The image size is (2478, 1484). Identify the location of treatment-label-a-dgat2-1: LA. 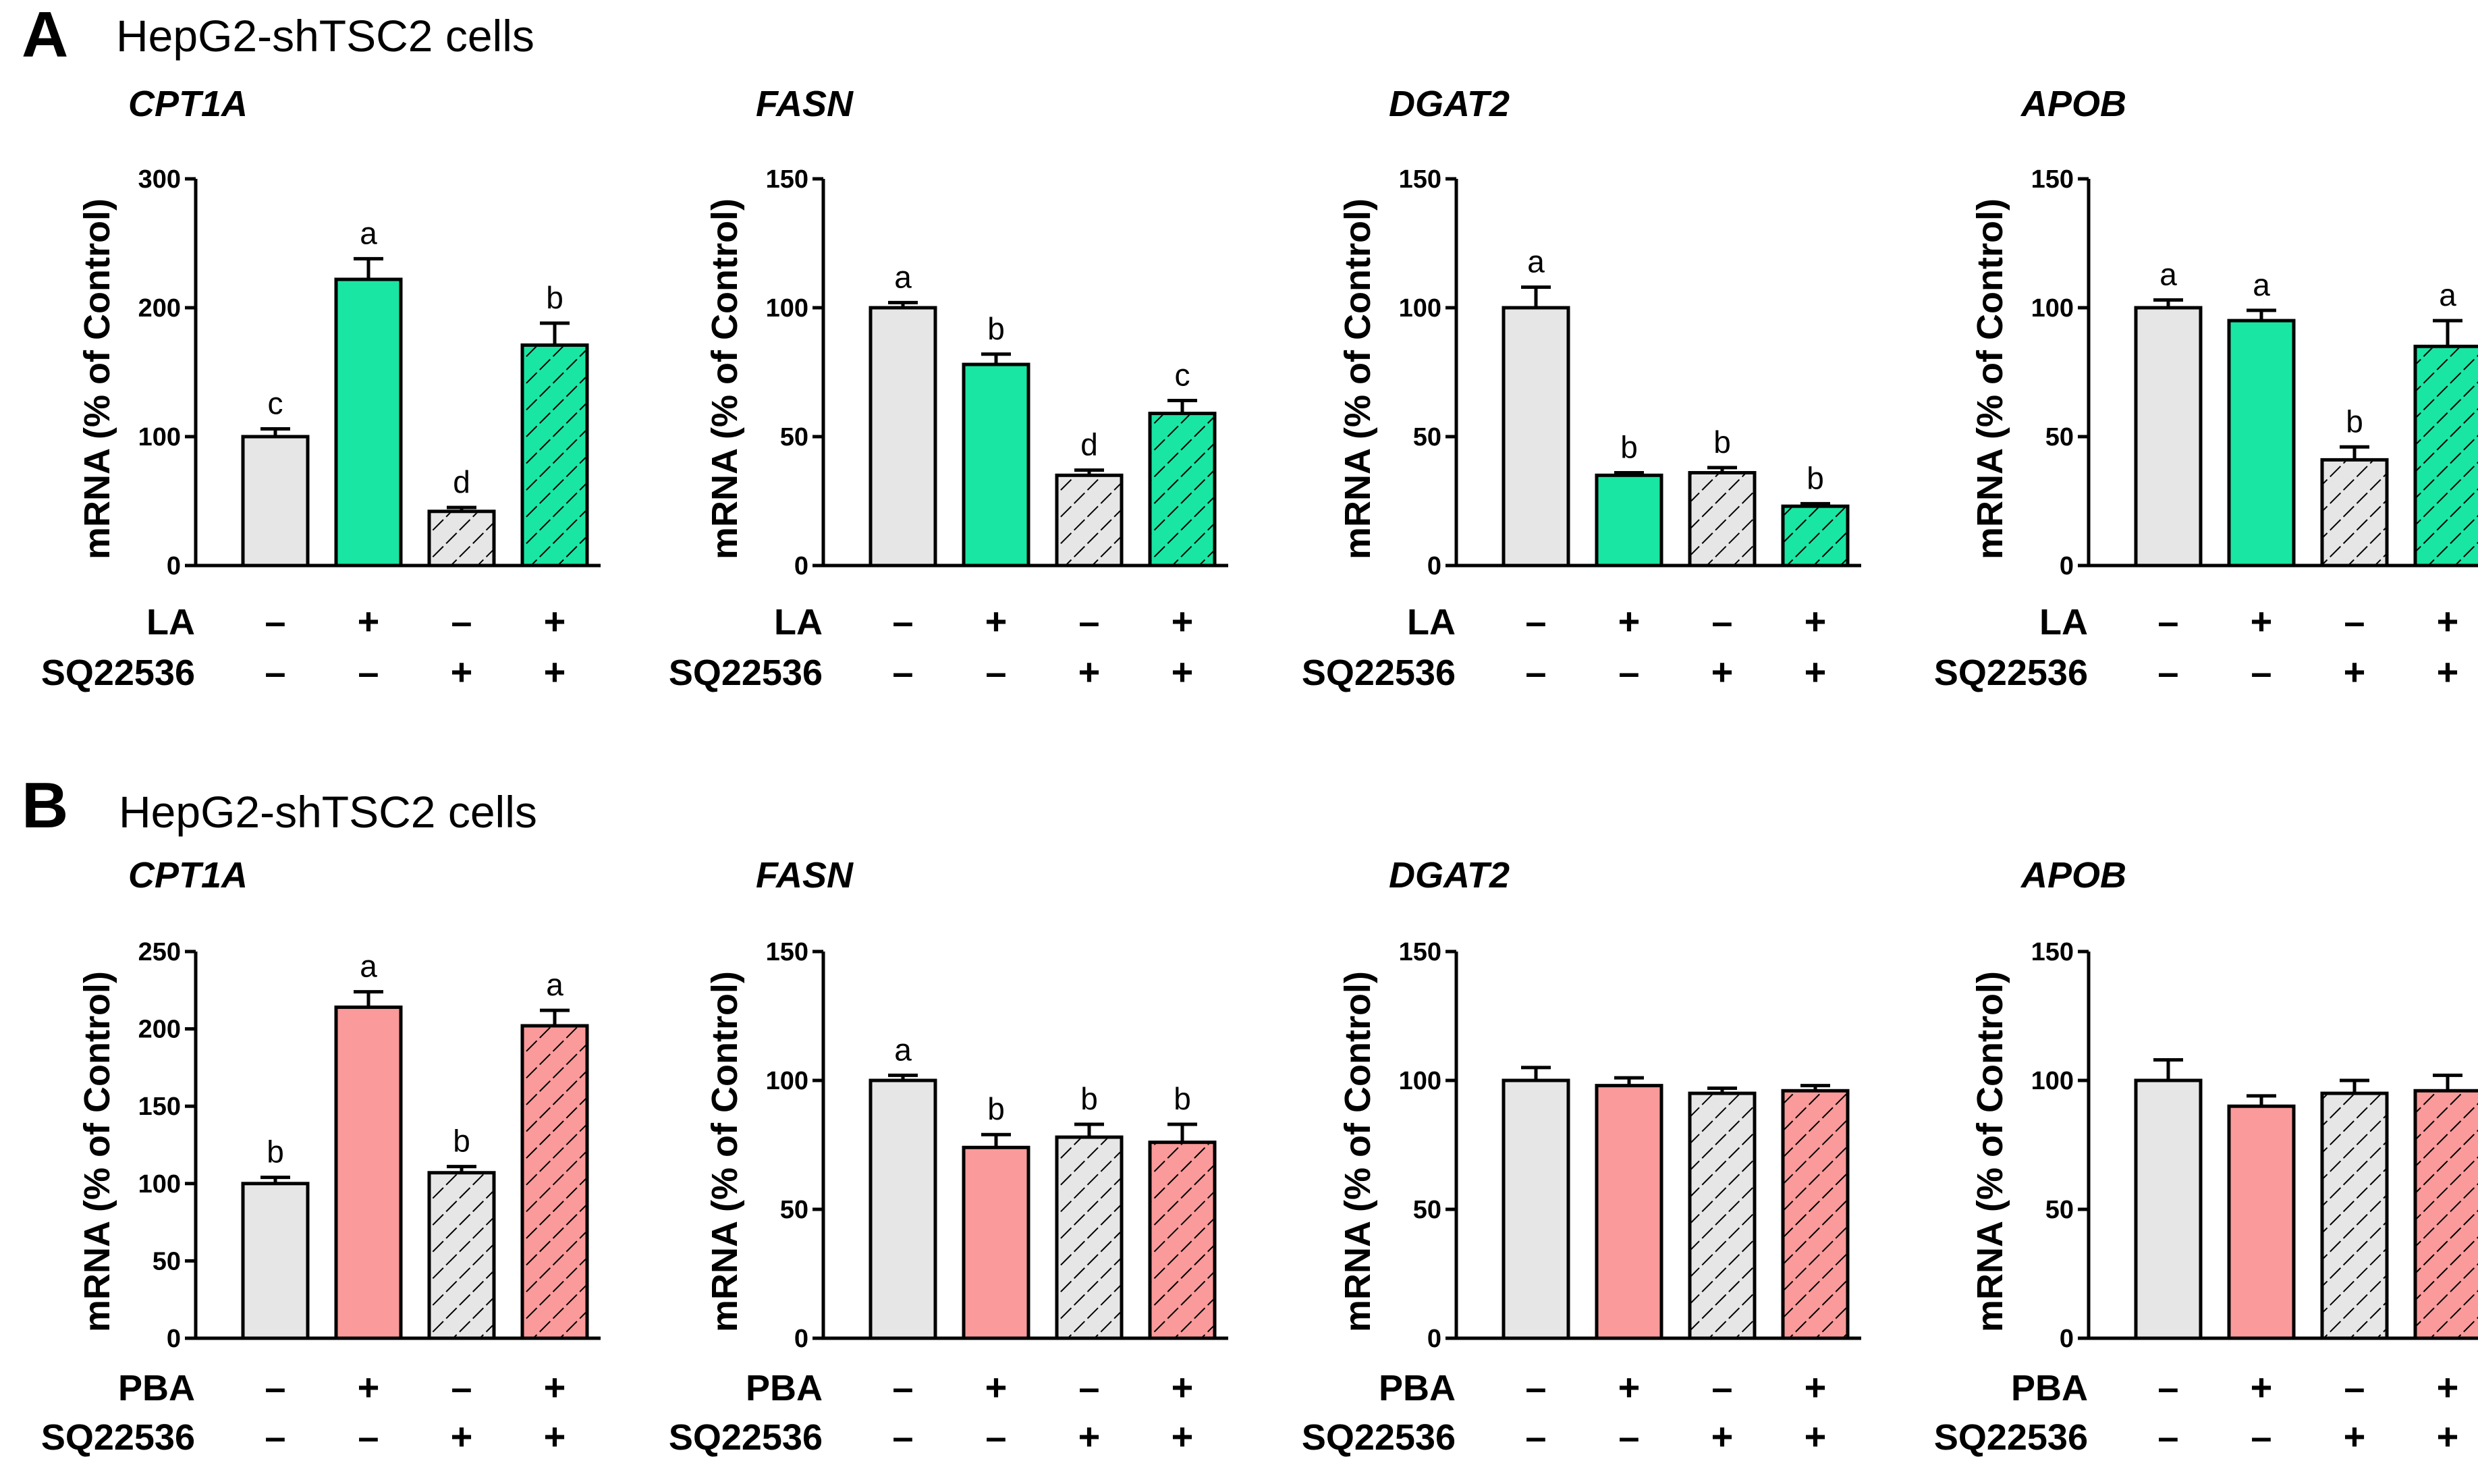
(1431, 622).